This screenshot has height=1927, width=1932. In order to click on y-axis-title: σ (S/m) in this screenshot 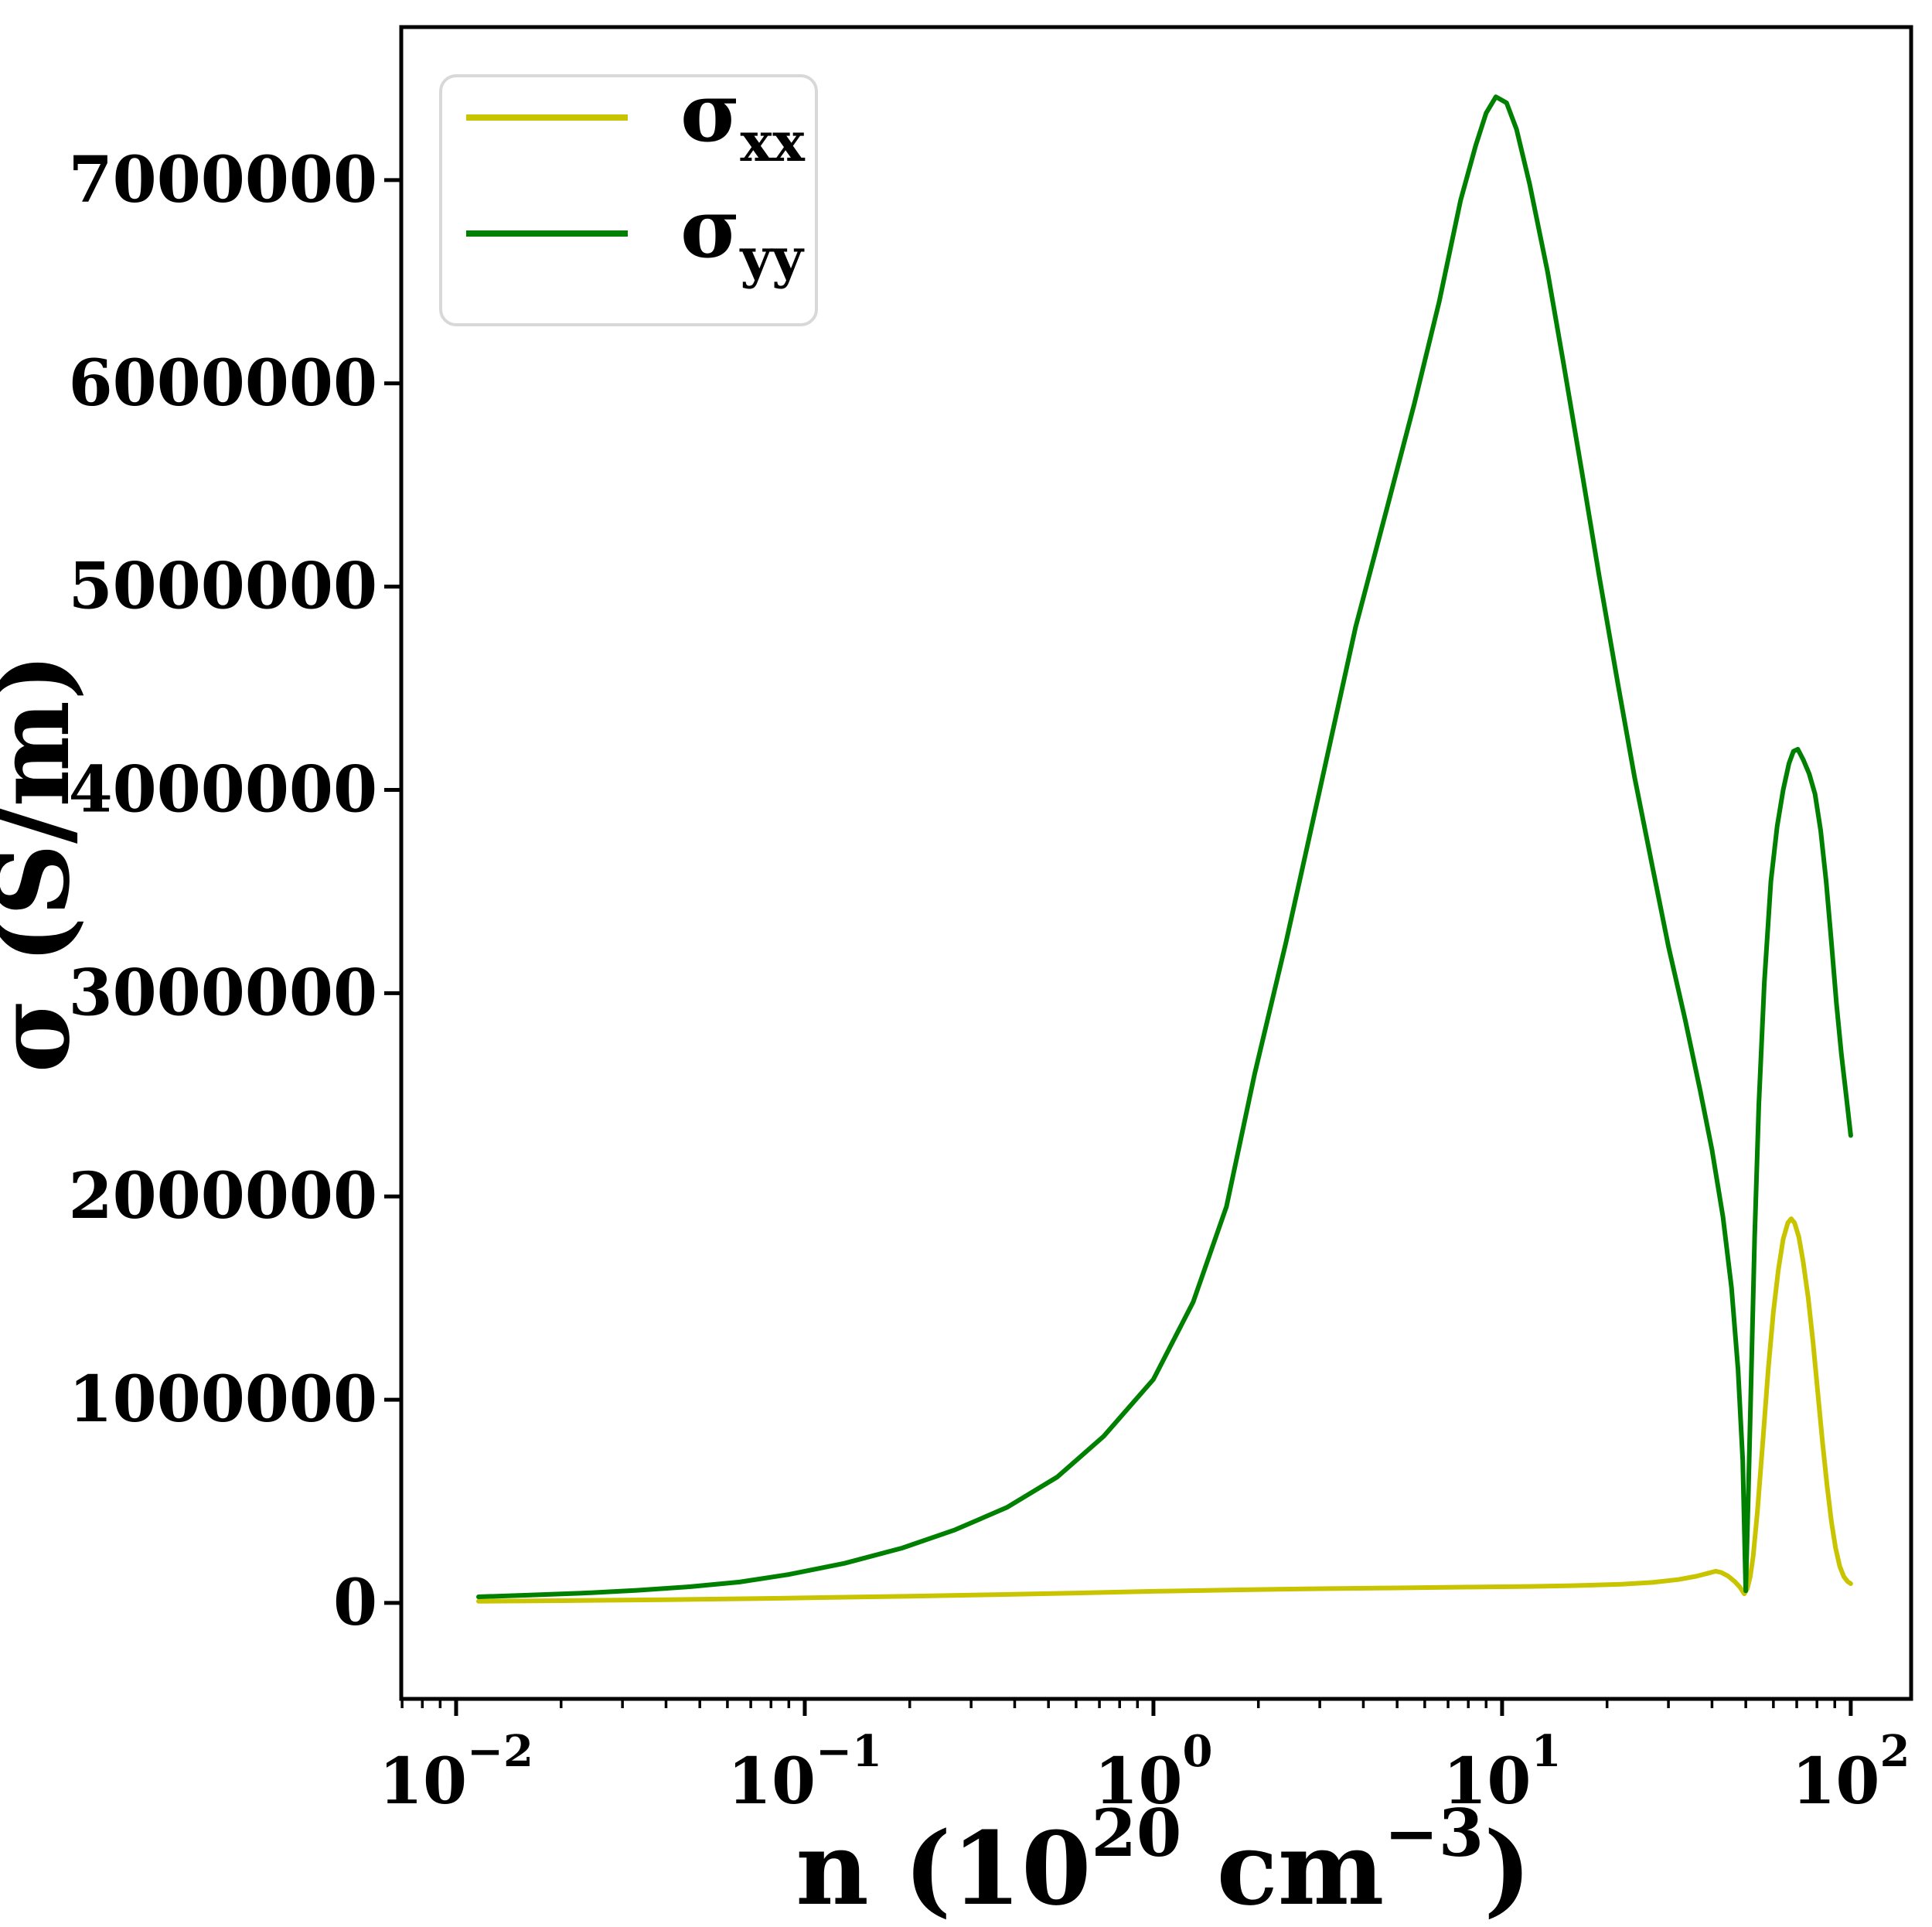, I will do `click(46, 863)`.